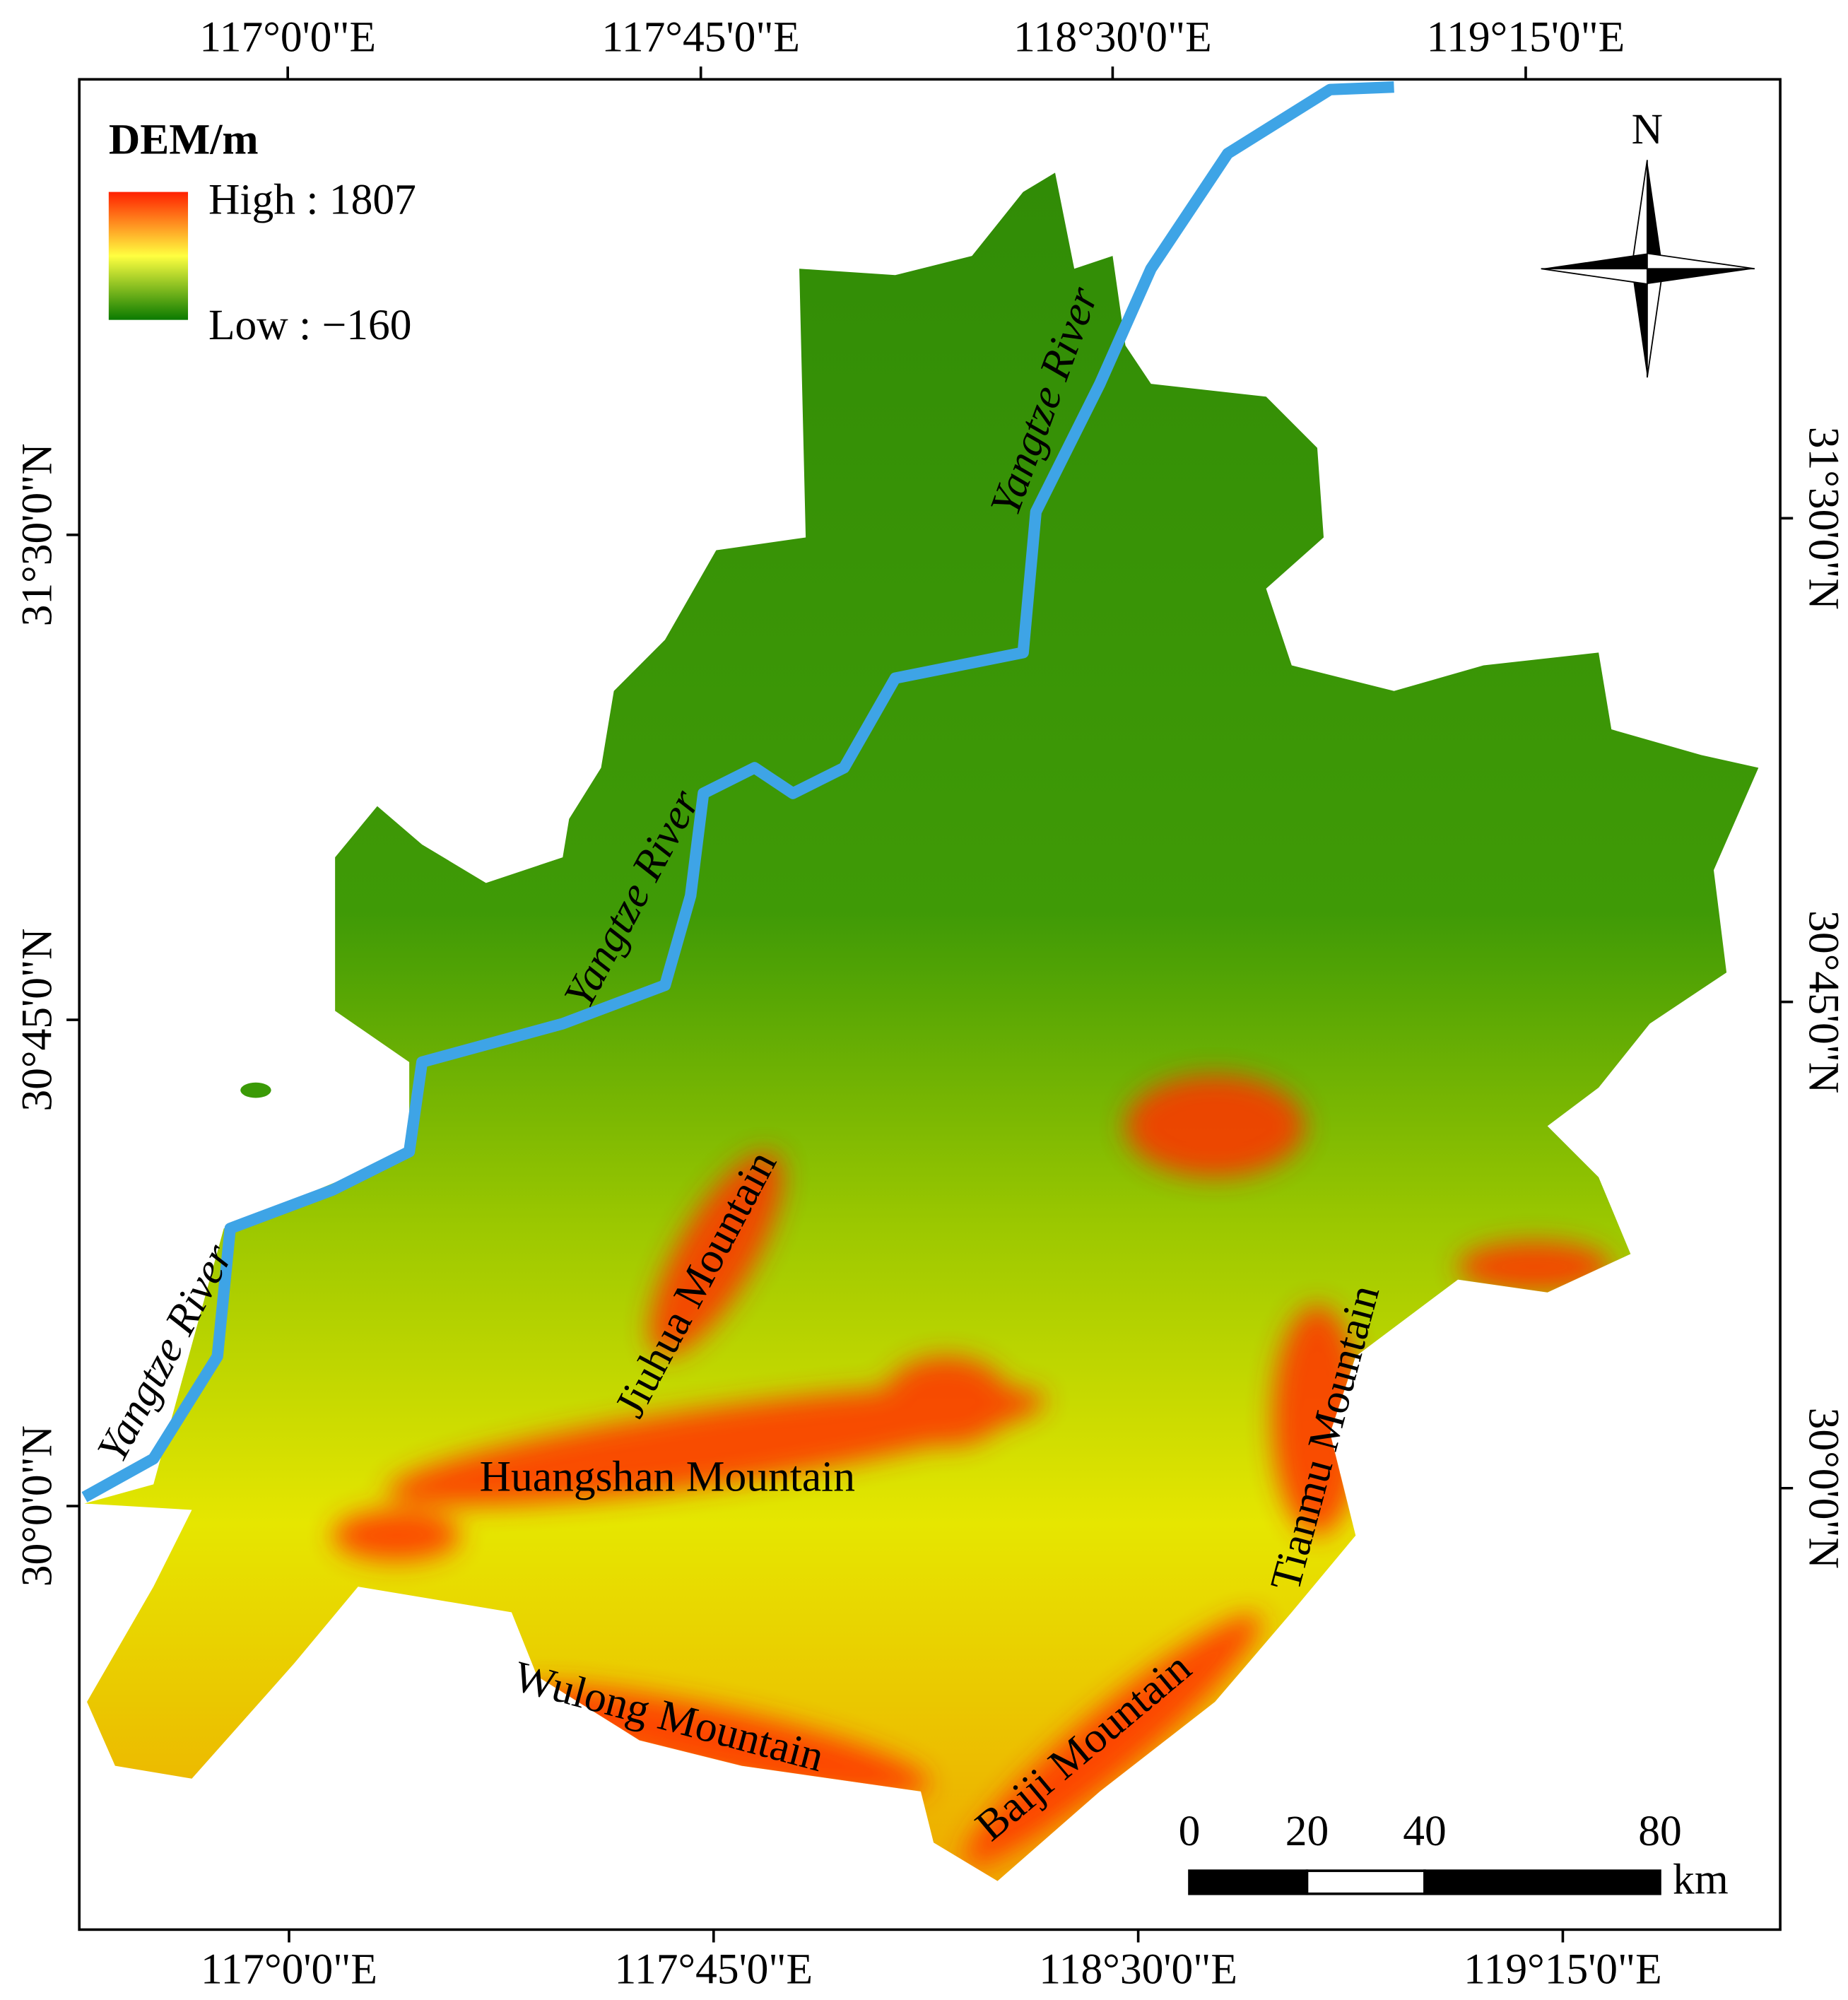 The height and width of the screenshot is (2000, 1848). Describe the element at coordinates (1701, 1880) in the screenshot. I see `scale-unit: km` at that location.